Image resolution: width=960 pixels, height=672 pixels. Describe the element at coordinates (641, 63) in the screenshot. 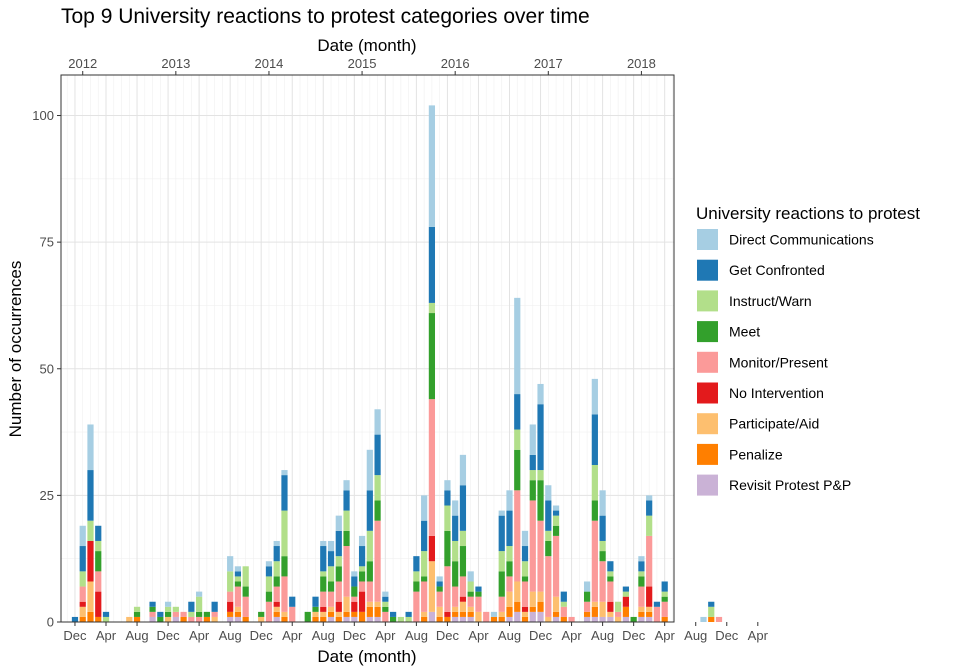

I see `x-top-tick-label: 2018` at that location.